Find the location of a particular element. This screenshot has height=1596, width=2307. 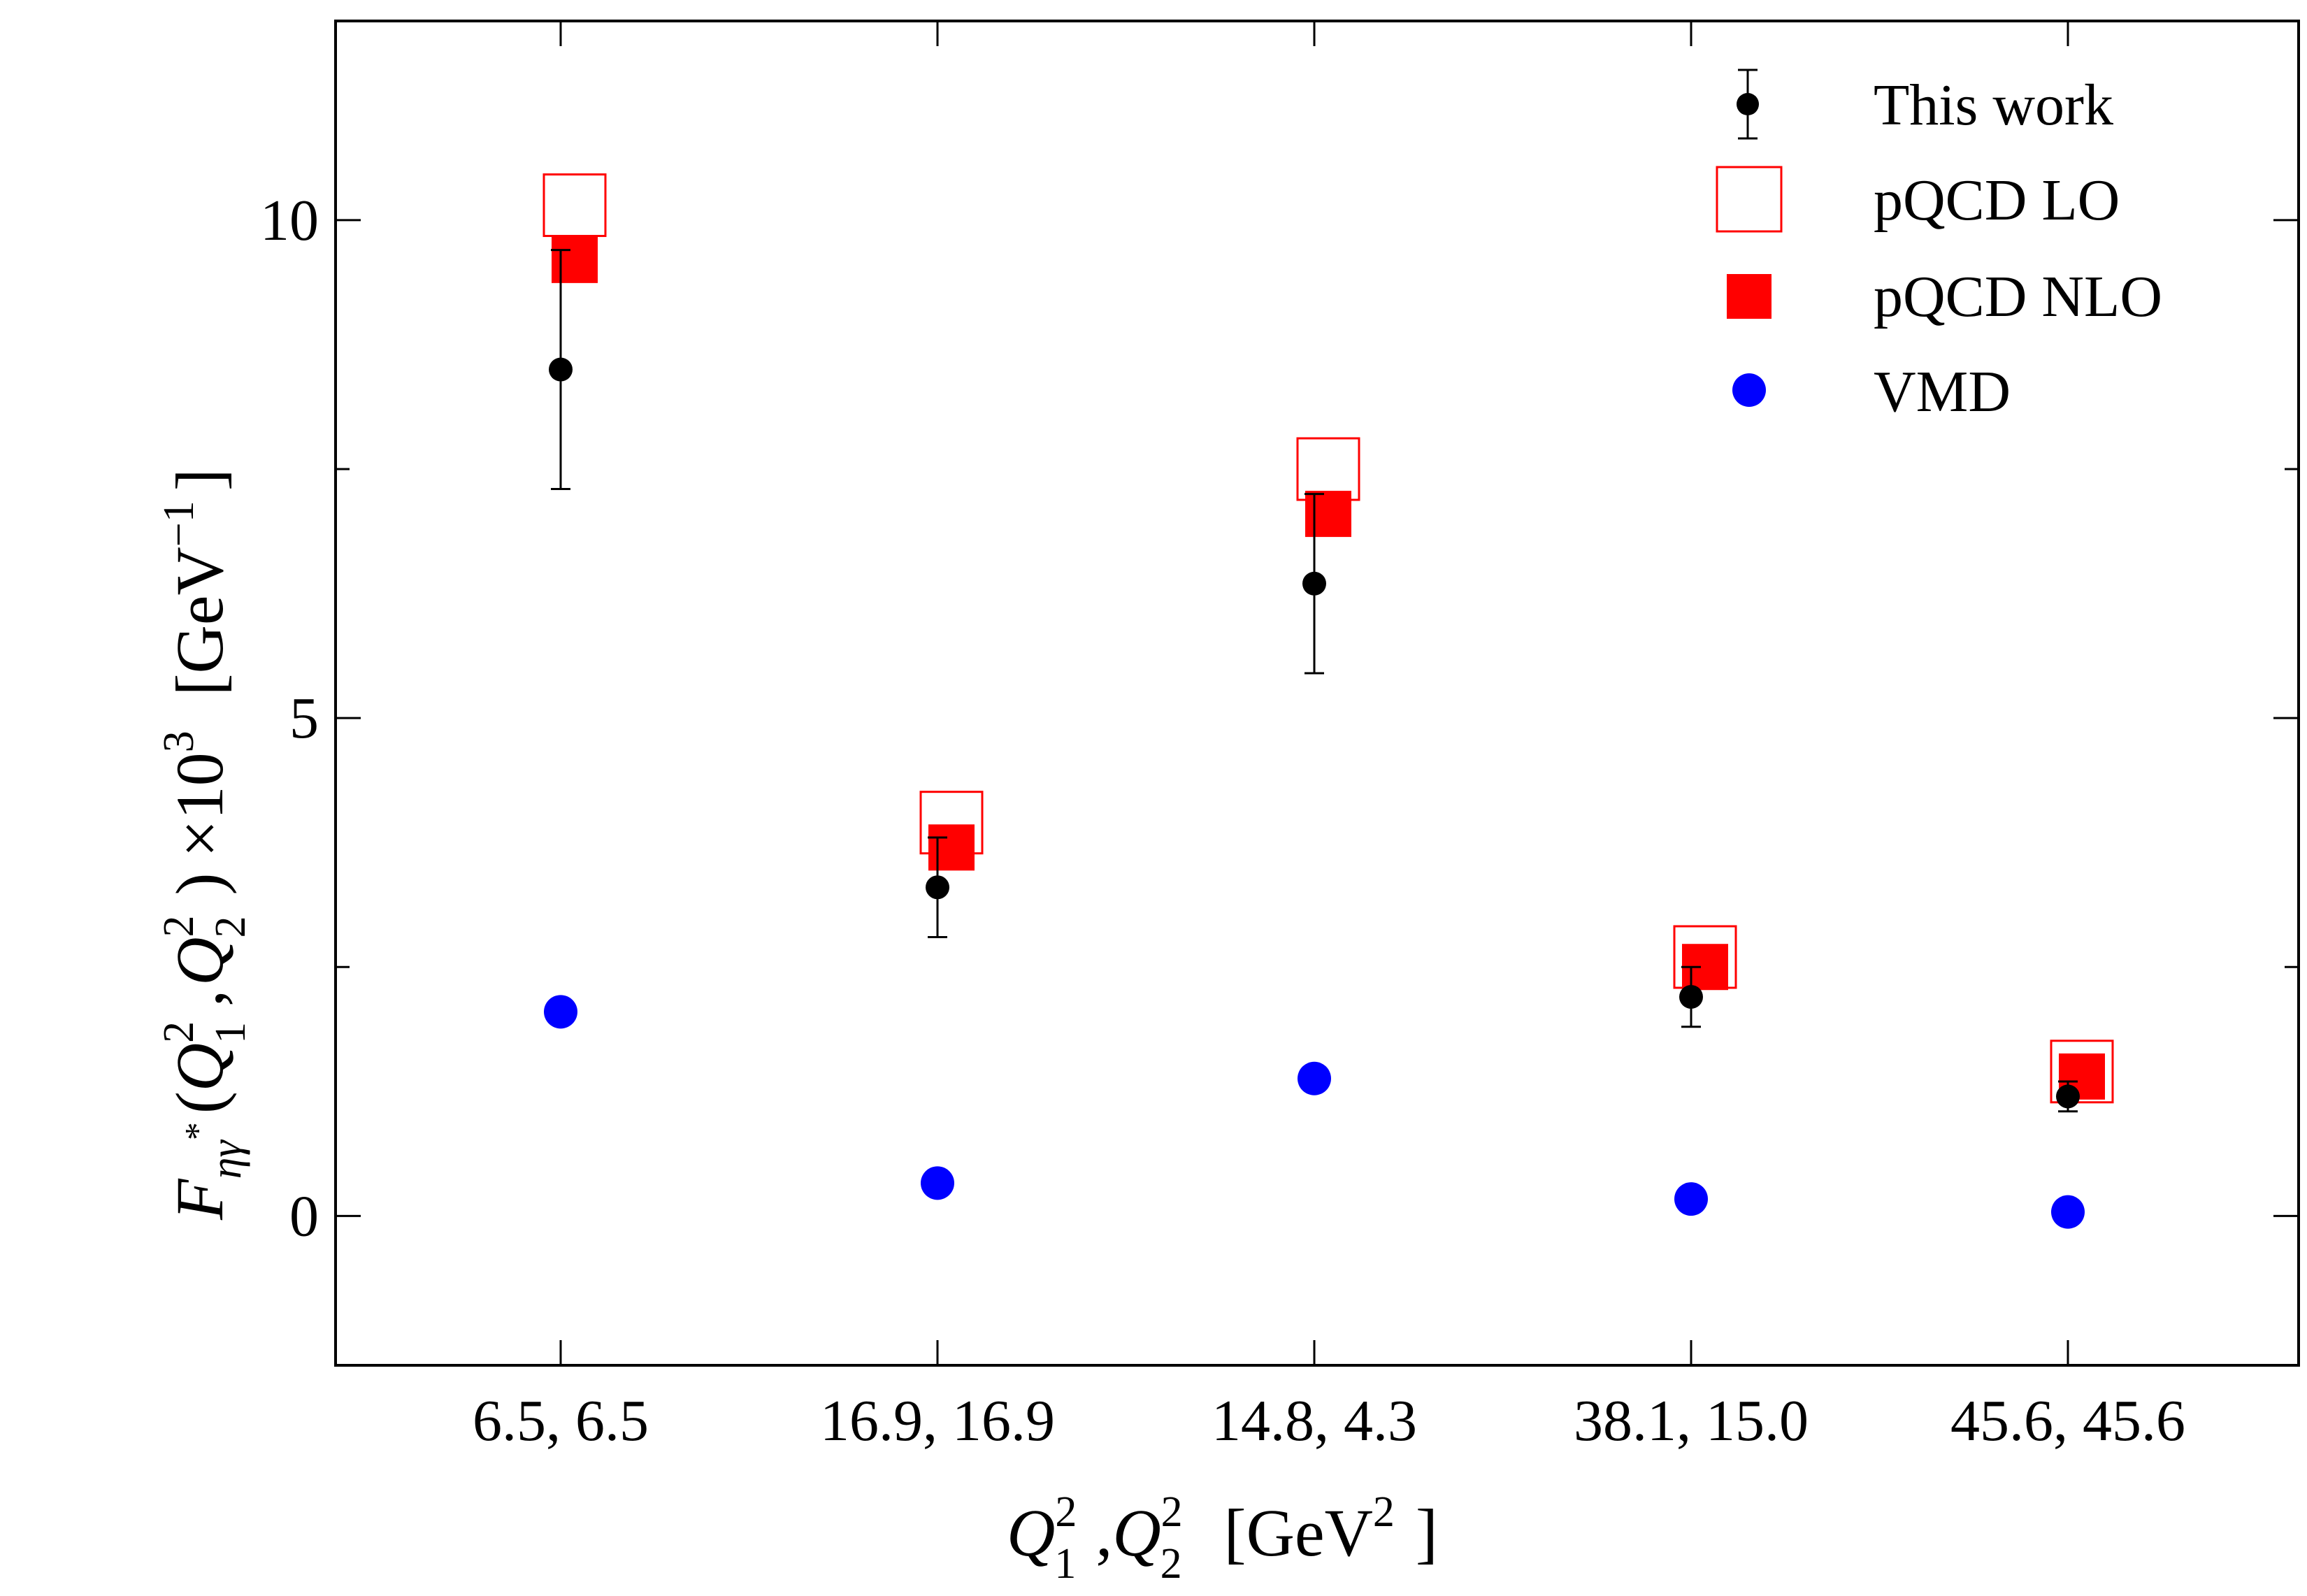

legend-marker-open-square is located at coordinates (1749, 199).